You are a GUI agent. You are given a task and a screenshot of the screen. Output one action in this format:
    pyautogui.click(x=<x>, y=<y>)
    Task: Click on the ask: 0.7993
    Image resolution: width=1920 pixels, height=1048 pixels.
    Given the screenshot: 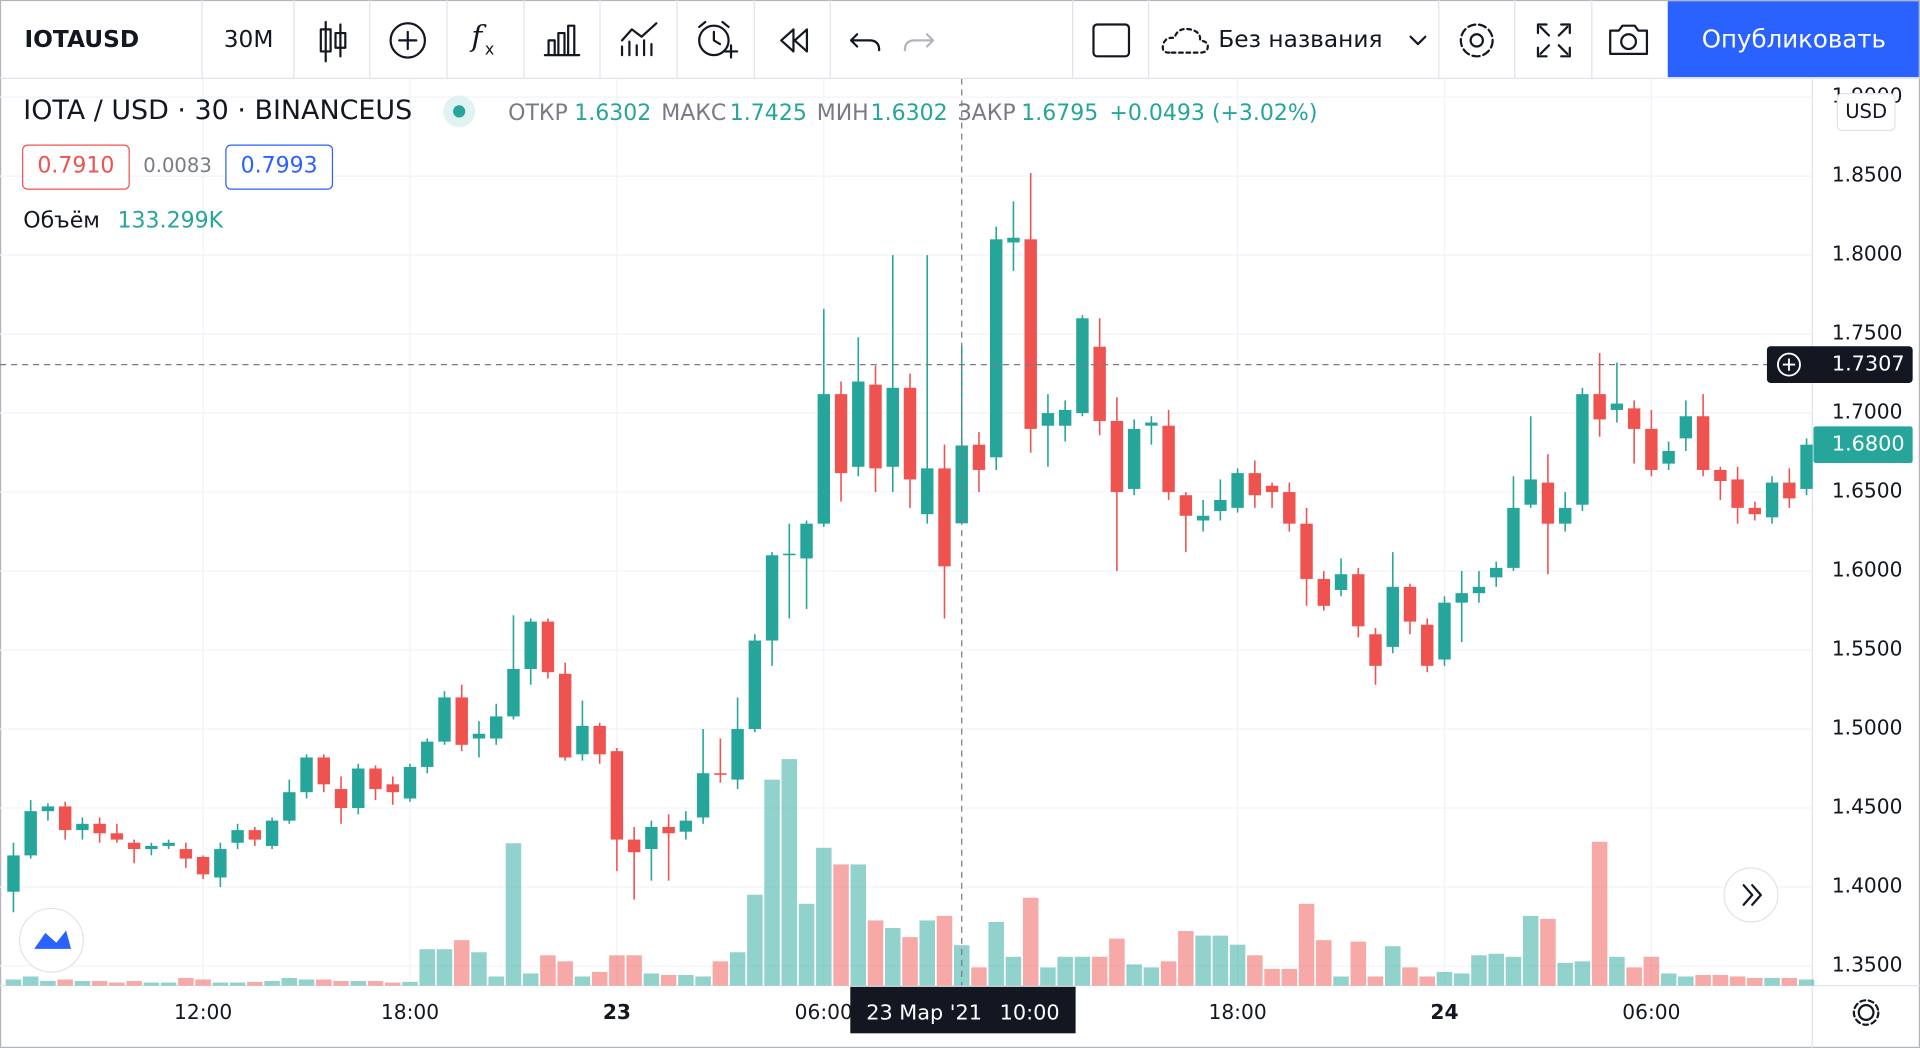 What is the action you would take?
    pyautogui.click(x=279, y=166)
    